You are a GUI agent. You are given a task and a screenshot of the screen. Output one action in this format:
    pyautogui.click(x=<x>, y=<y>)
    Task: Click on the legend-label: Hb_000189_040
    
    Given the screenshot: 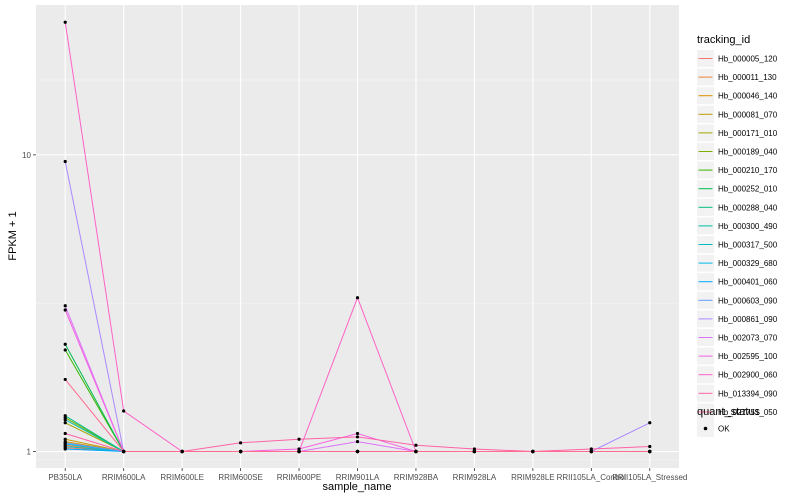 What is the action you would take?
    pyautogui.click(x=748, y=152)
    